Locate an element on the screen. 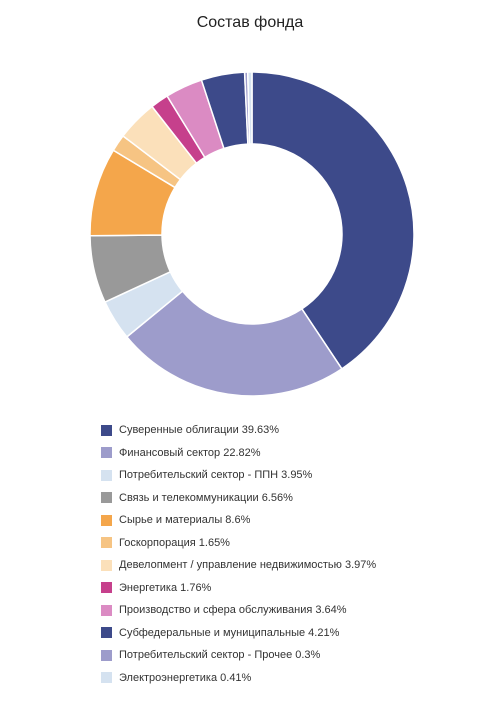 This screenshot has width=500, height=702. legend-item: Производство и сфера обслуживания 3.64% is located at coordinates (238, 610).